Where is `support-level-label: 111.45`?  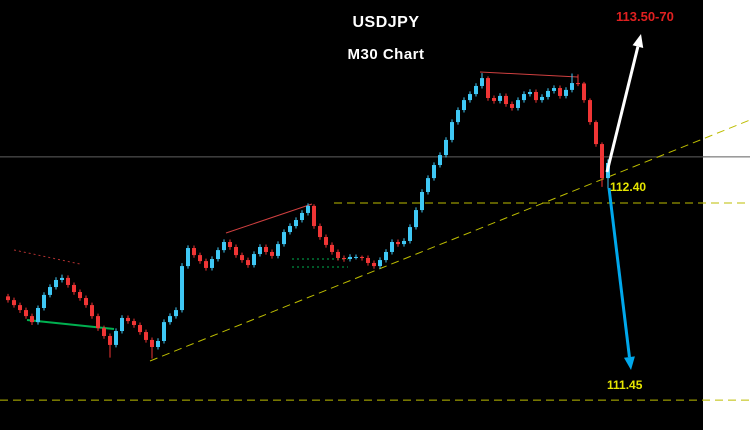 support-level-label: 111.45 is located at coordinates (625, 385).